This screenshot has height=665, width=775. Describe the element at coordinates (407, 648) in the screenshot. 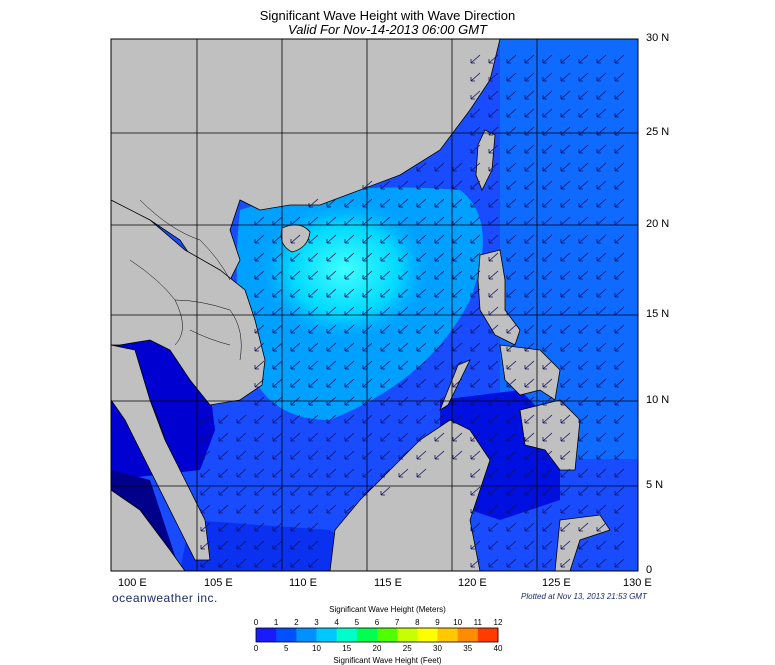

I see `legend-tick-feet: 25` at that location.